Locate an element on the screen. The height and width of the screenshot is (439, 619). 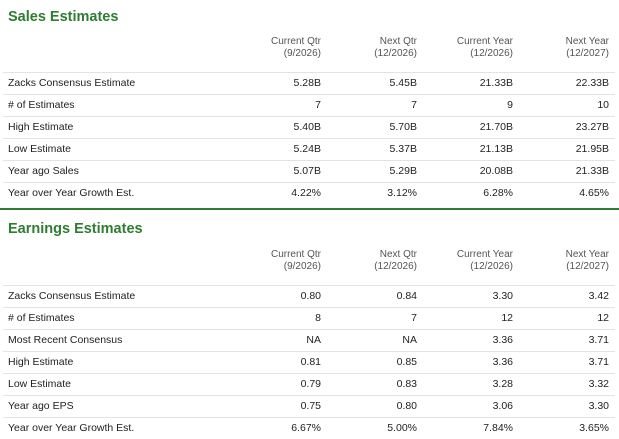
table-cell: 10 is located at coordinates (567, 106).